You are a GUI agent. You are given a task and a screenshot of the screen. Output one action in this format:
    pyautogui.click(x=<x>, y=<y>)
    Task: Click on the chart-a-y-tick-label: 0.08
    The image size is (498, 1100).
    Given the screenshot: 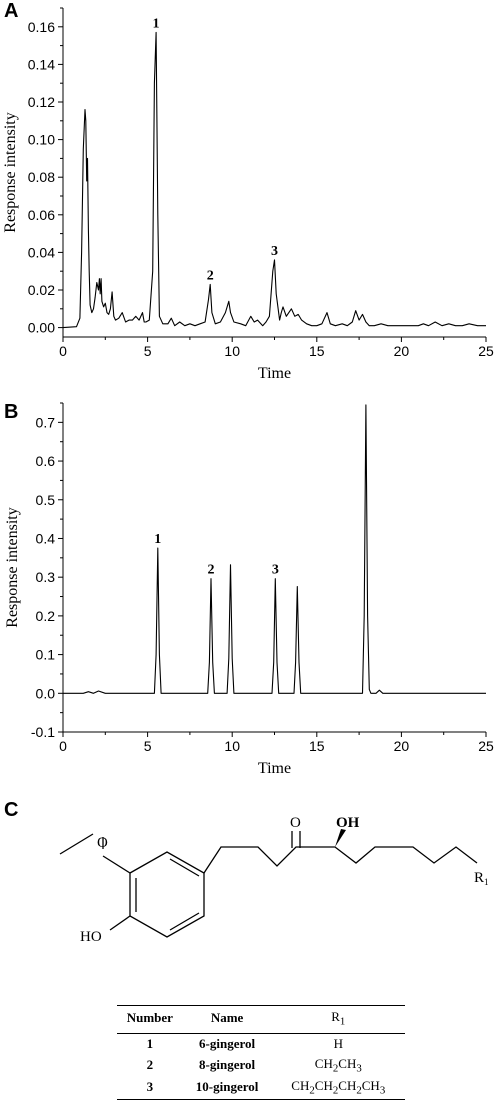 What is the action you would take?
    pyautogui.click(x=41, y=177)
    